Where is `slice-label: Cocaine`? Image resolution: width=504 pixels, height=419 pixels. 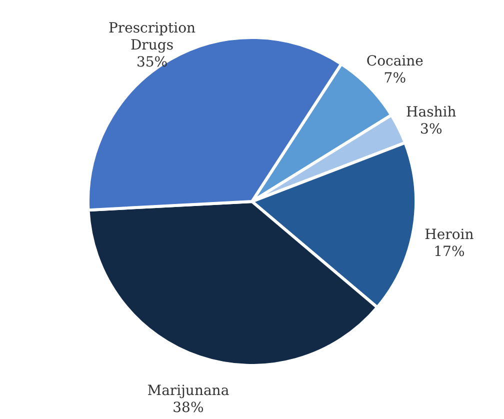 slice-label: Cocaine is located at coordinates (395, 62).